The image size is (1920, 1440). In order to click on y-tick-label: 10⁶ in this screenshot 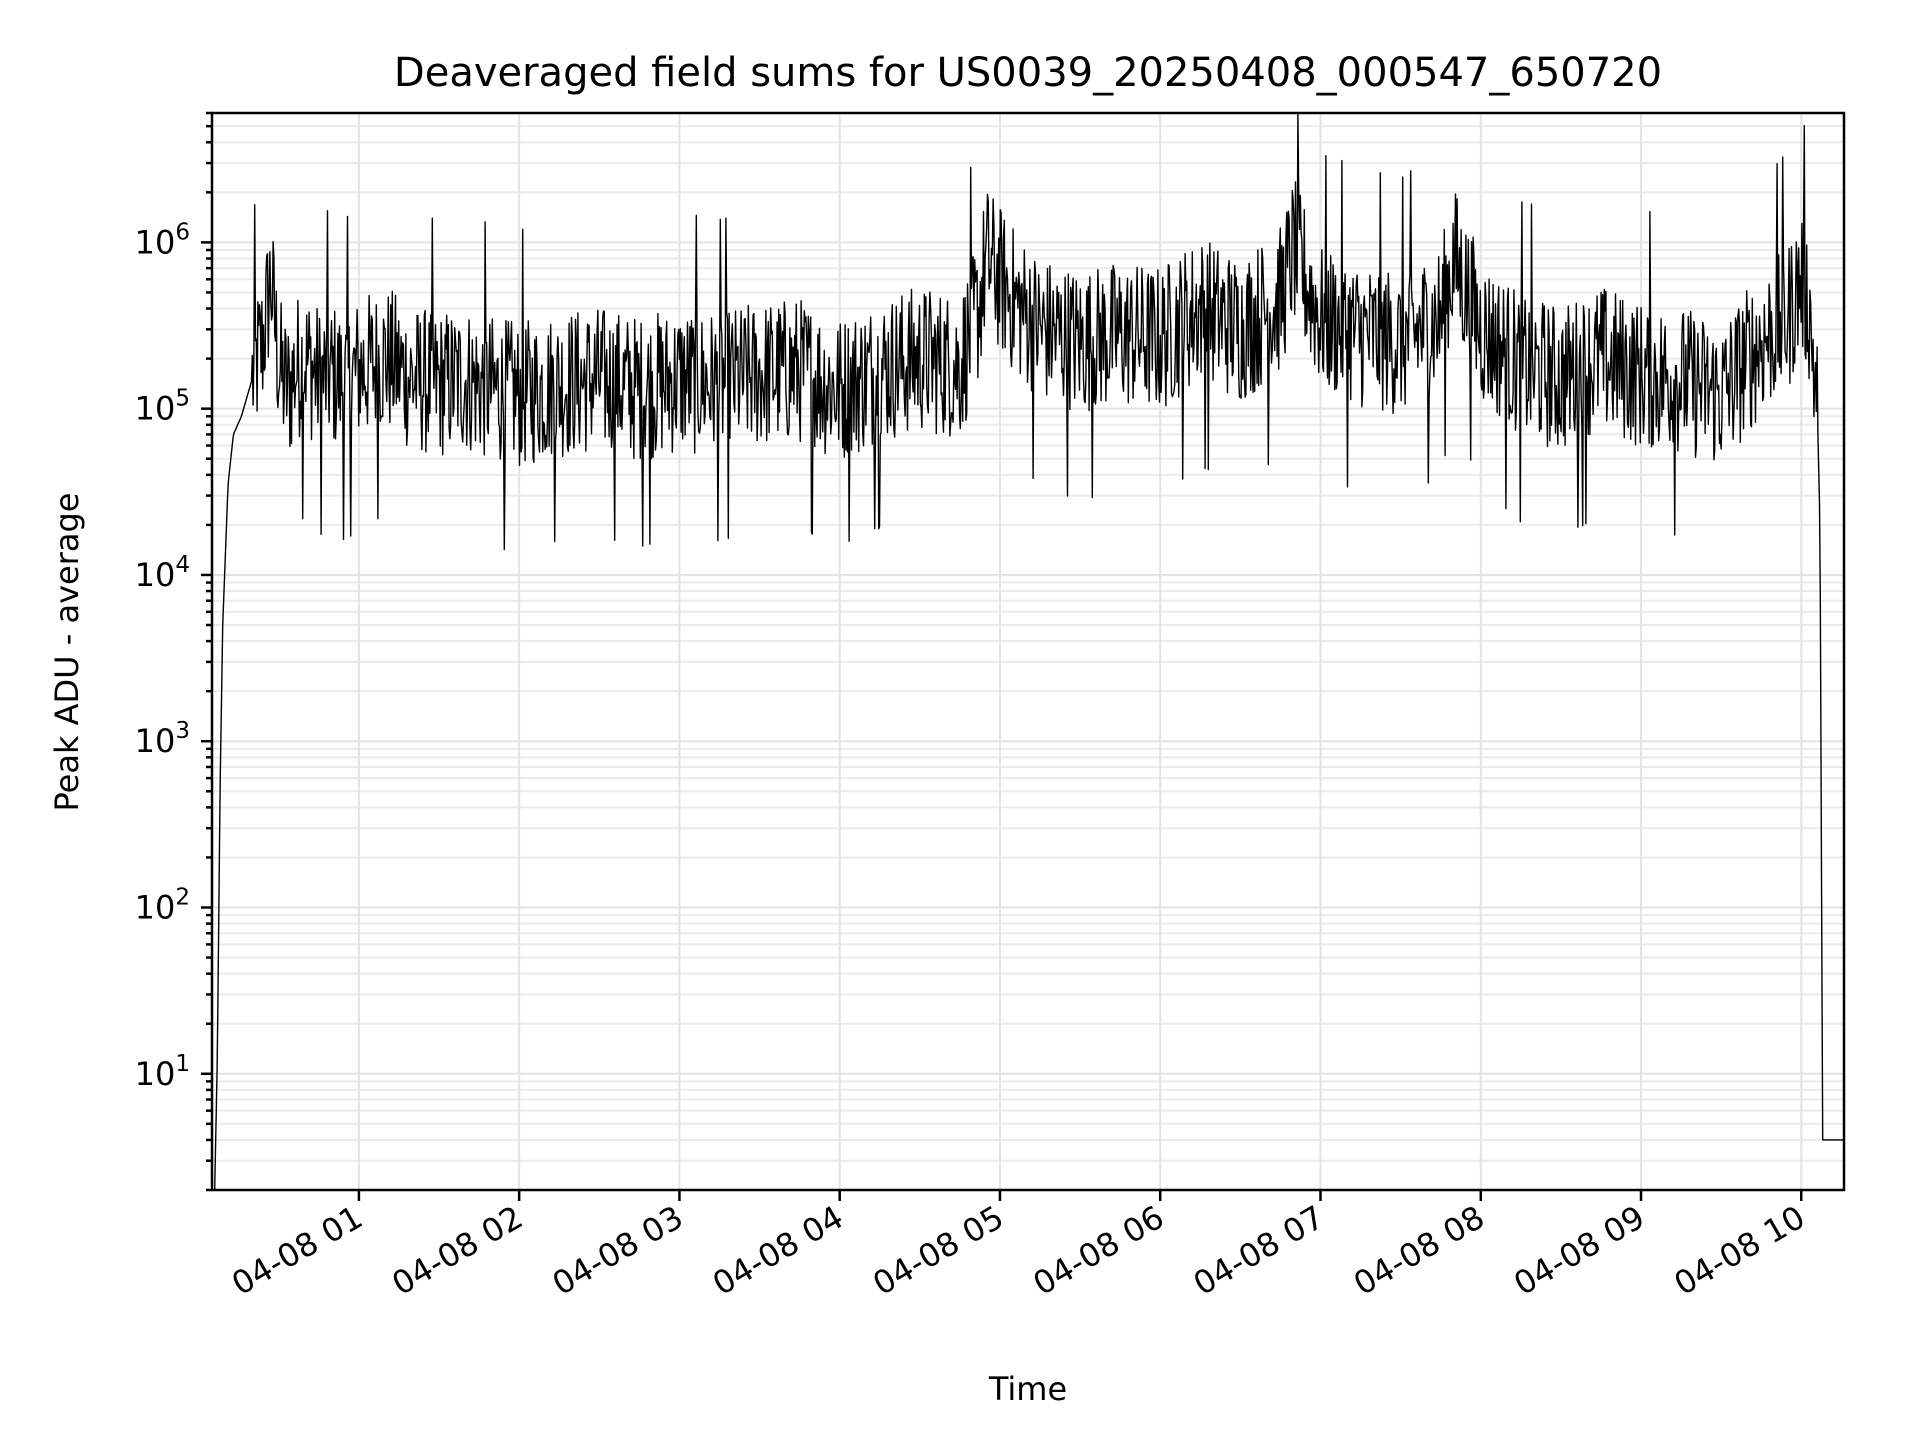, I will do `click(162, 240)`.